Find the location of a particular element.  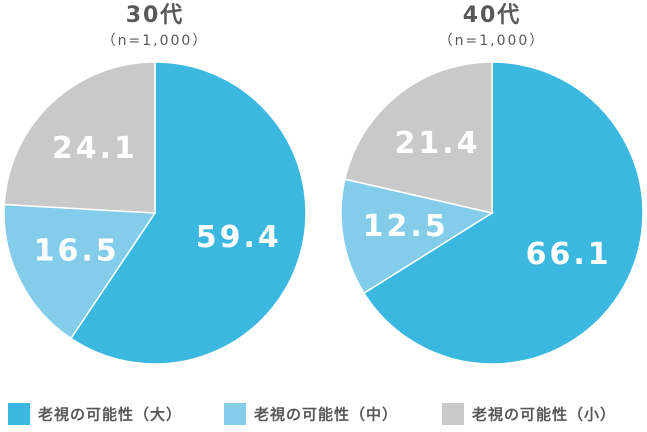

value-label: 16.5 is located at coordinates (77, 251).